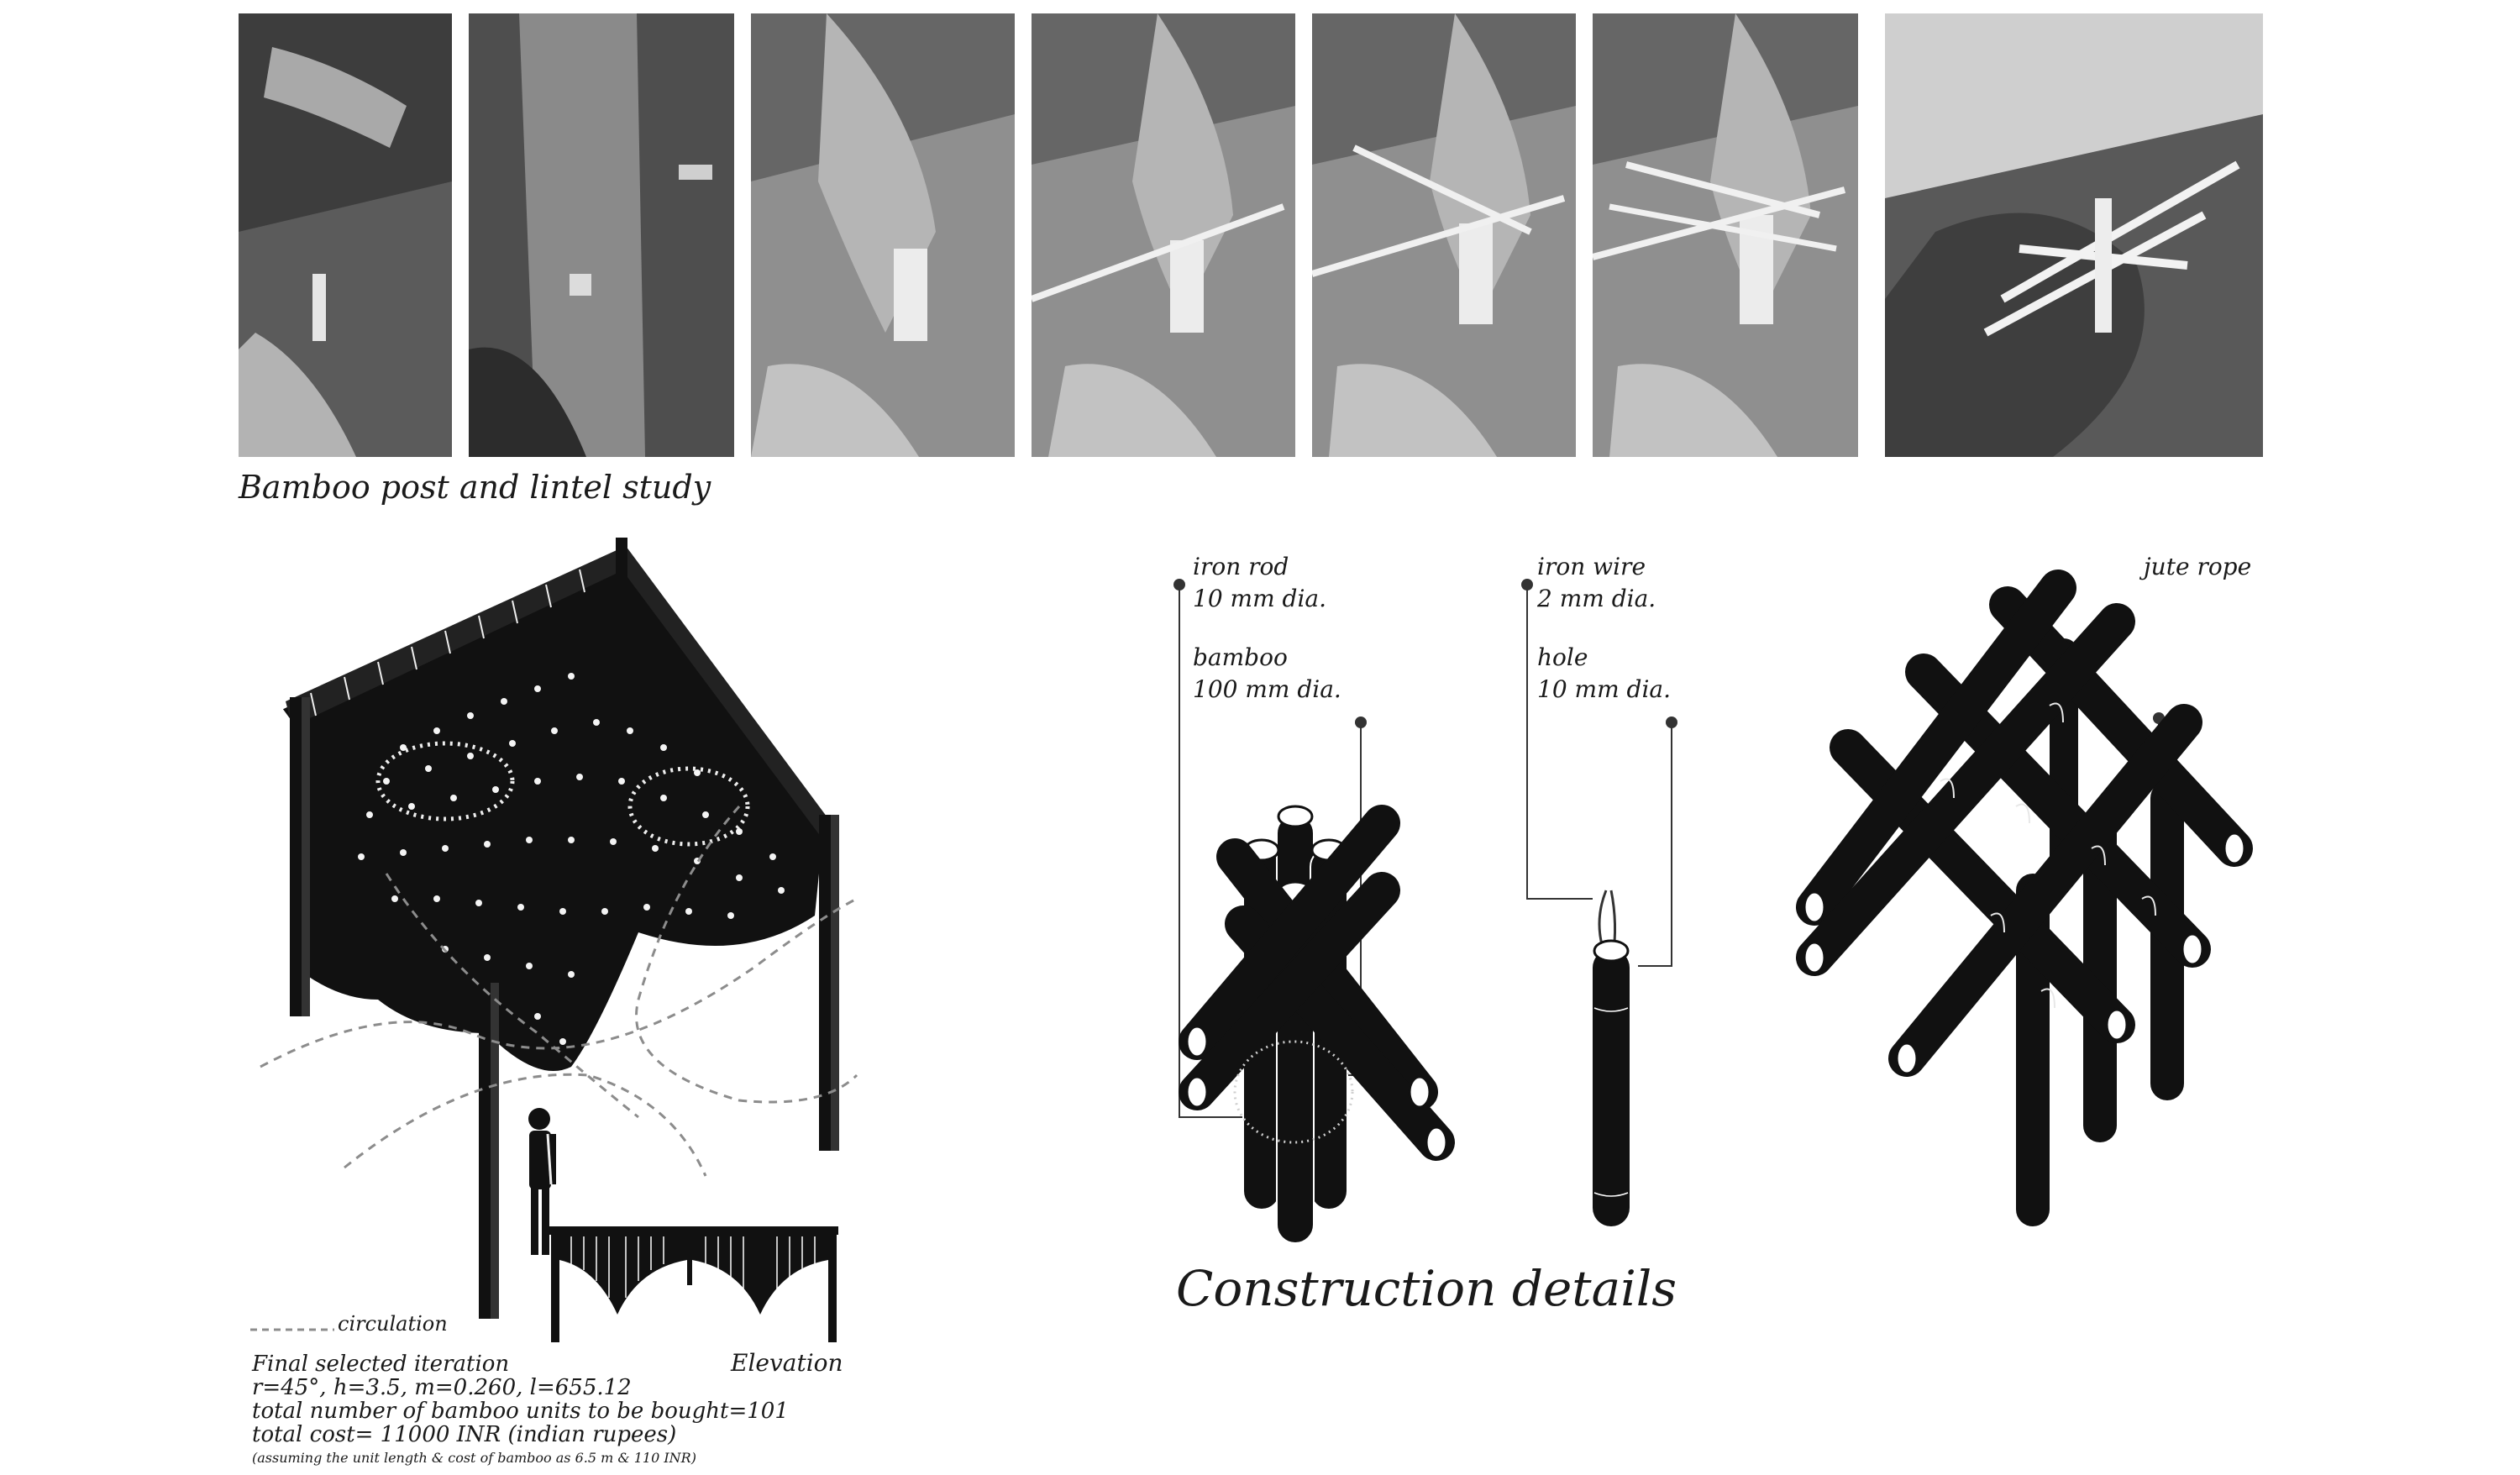  Describe the element at coordinates (1591, 566) in the screenshot. I see `iron-wire-label: iron wire` at that location.